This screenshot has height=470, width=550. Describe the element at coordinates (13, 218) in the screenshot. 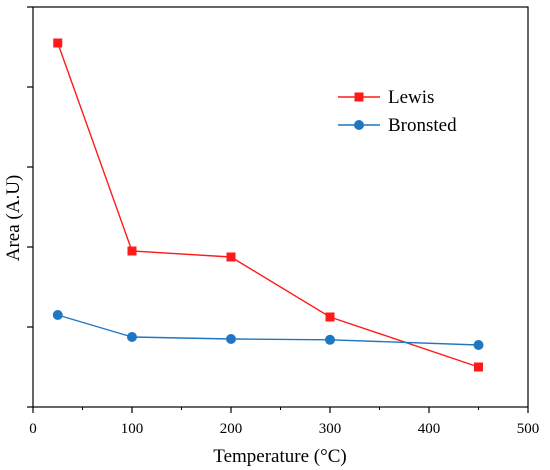

I see `y-axis-title: Area (A.U)` at that location.